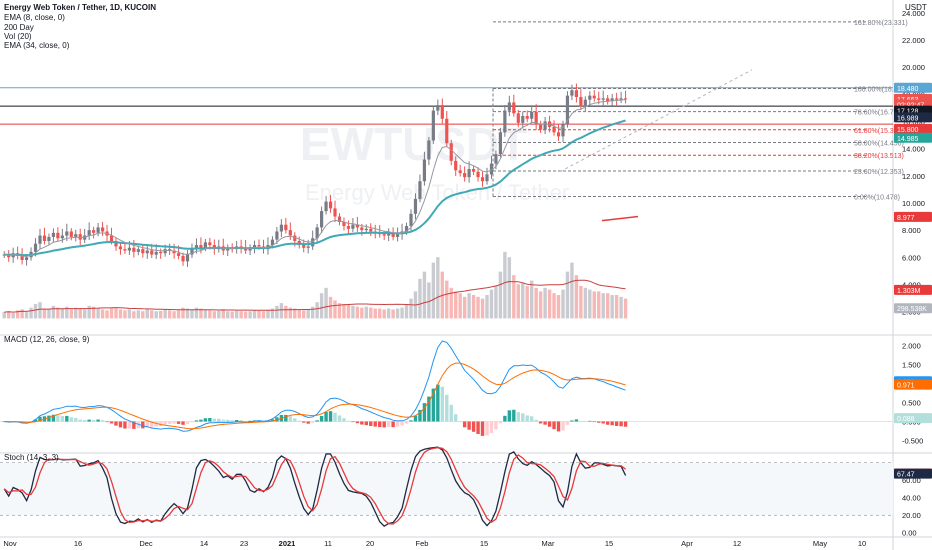 Image resolution: width=932 pixels, height=550 pixels. What do you see at coordinates (328, 543) in the screenshot?
I see `x-tick-6: 11` at bounding box center [328, 543].